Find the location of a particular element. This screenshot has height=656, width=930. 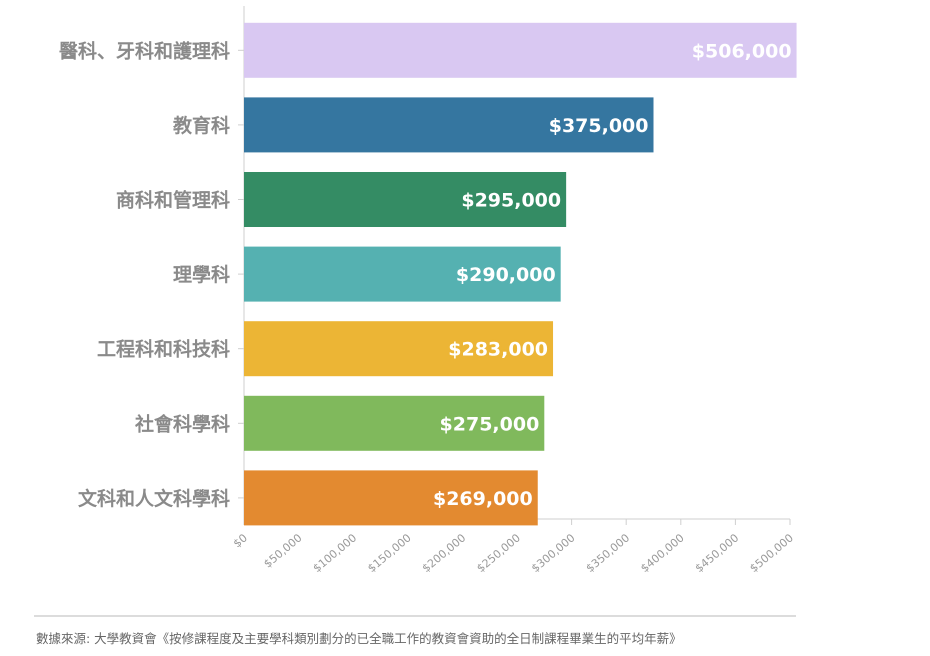

x-tick-label: $150,000 is located at coordinates (389, 553).